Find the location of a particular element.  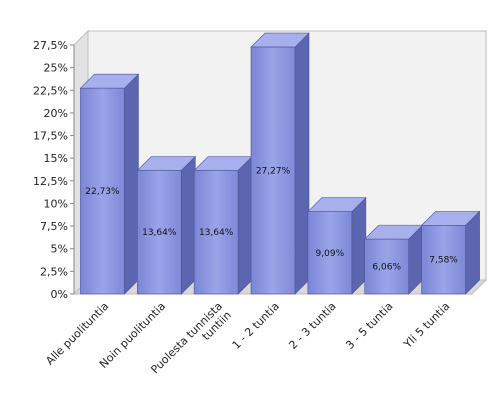

y-tick-label: 17,5% is located at coordinates (50, 136).